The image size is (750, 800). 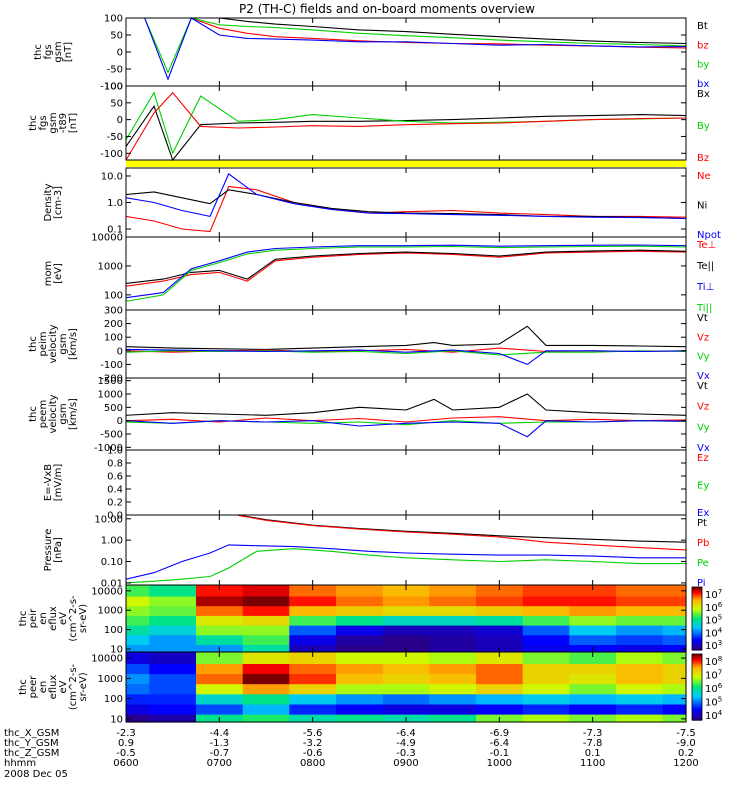 What do you see at coordinates (499, 763) in the screenshot?
I see `coordinate-value: 1000` at bounding box center [499, 763].